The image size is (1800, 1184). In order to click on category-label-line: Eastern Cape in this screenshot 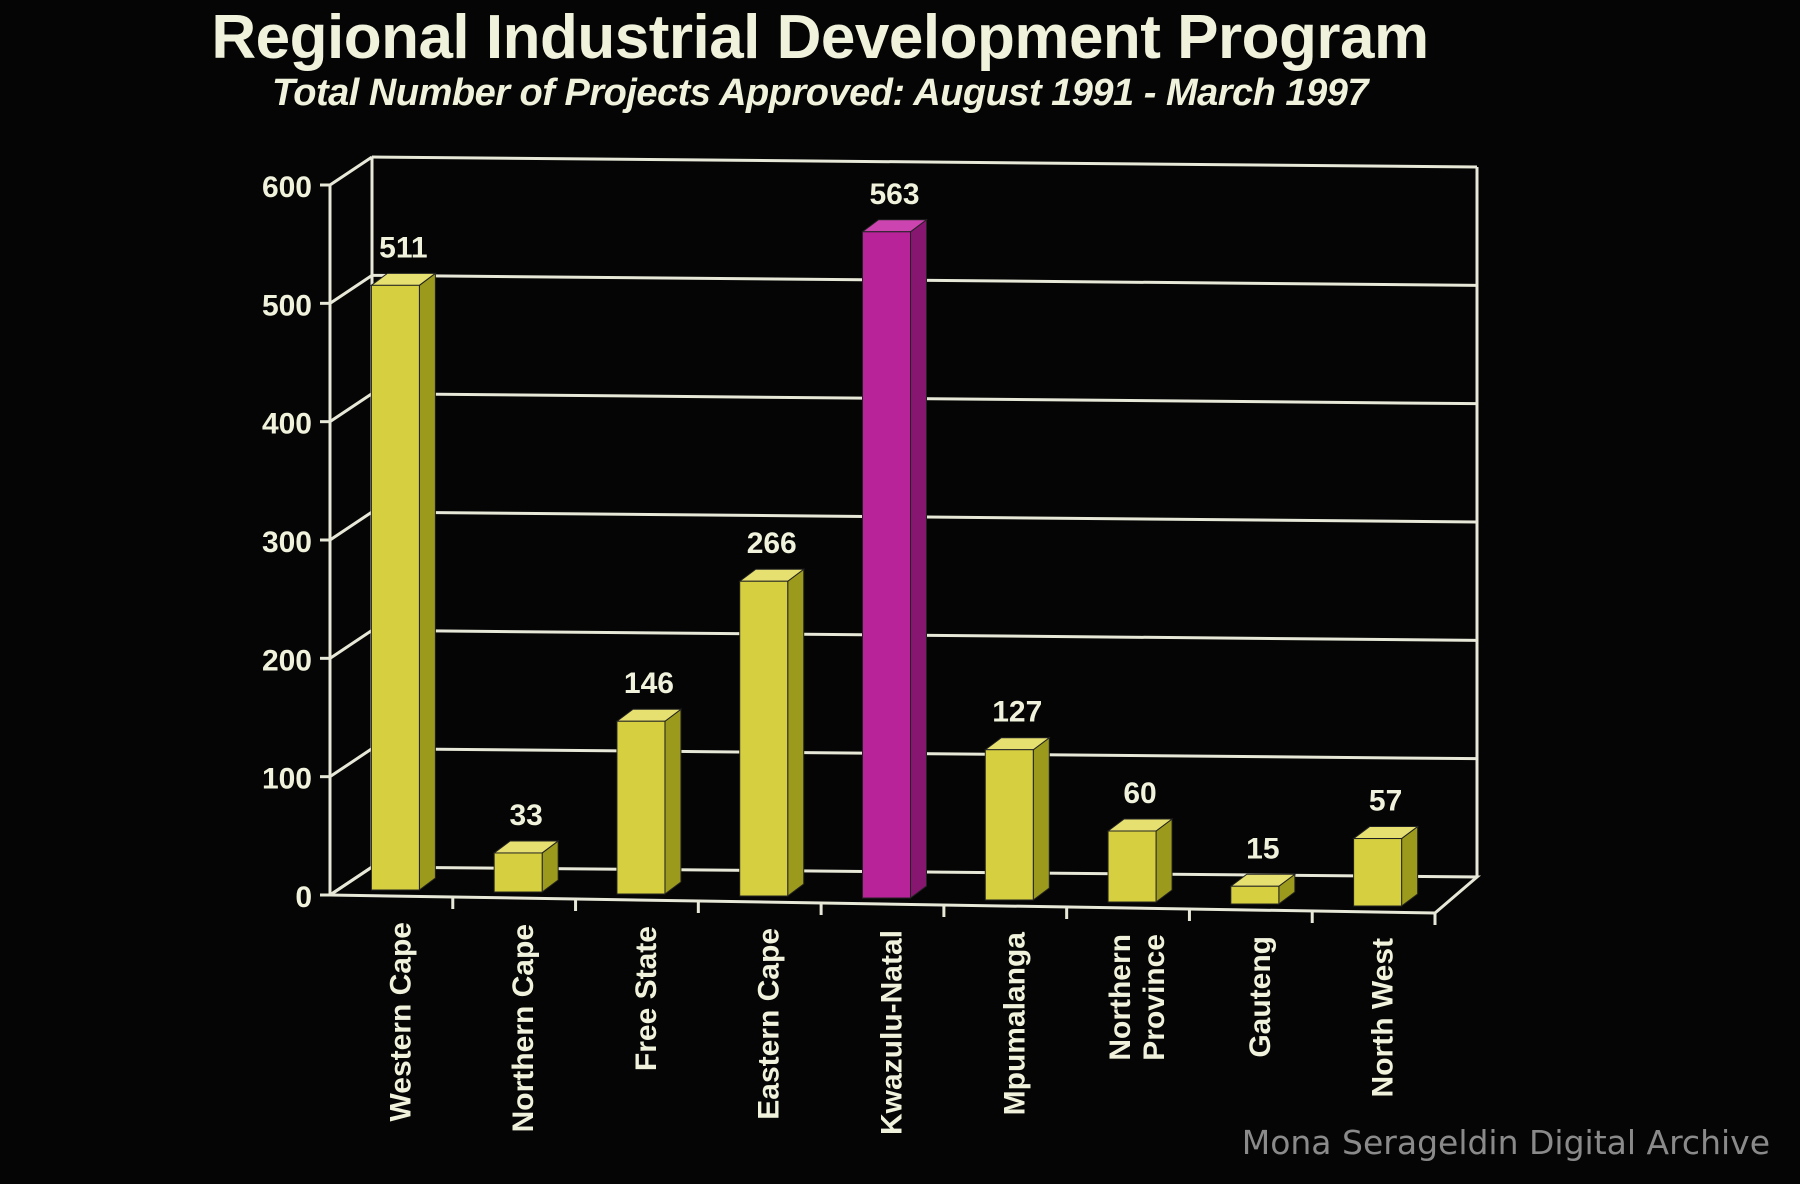, I will do `click(769, 1024)`.